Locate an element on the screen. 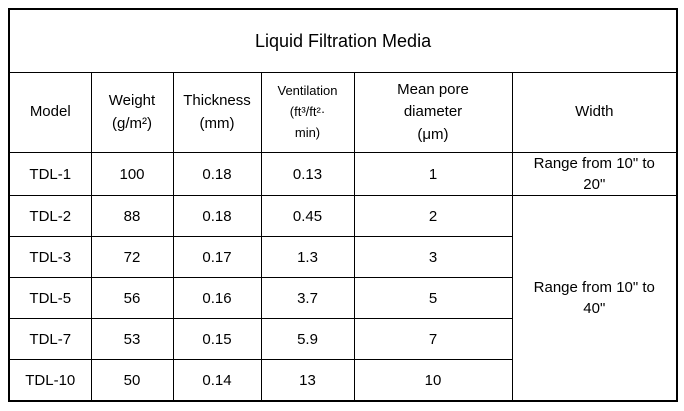  column-header-ventilation: Ventilation (ft³/ft²· min) is located at coordinates (307, 112).